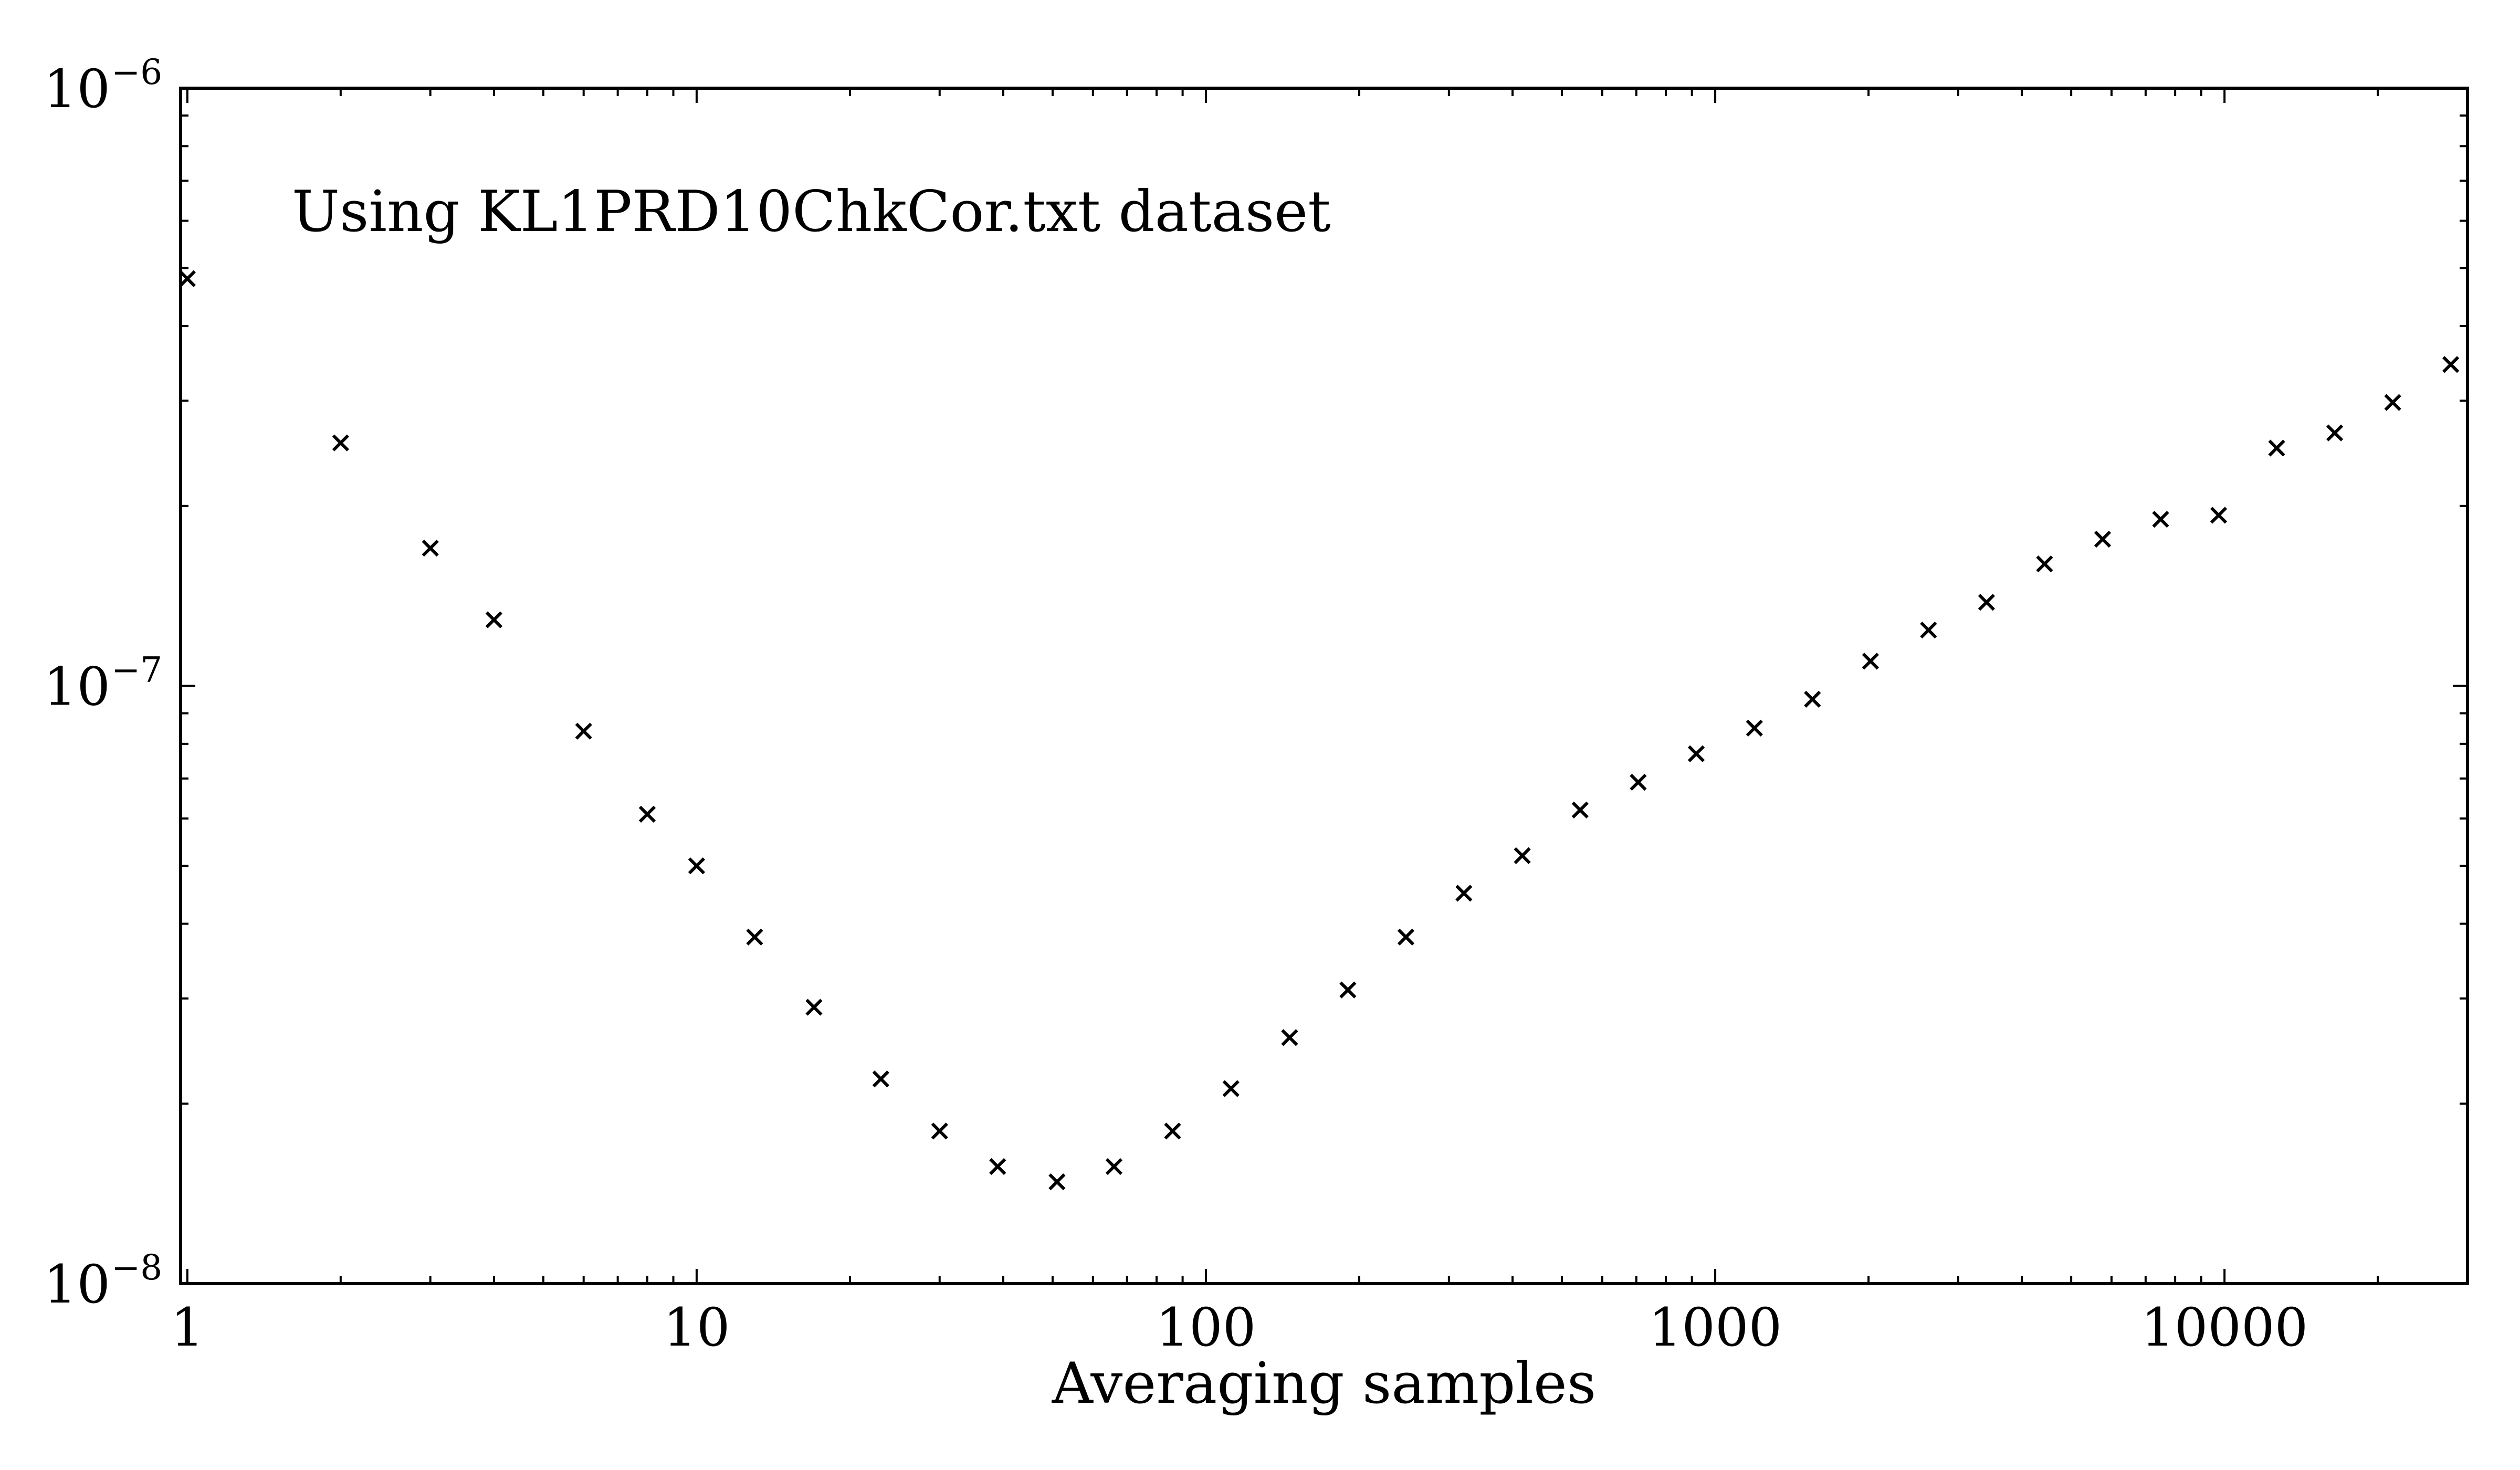 The height and width of the screenshot is (1470, 2520). I want to click on y-tick-label-exponent: −8, so click(136, 1267).